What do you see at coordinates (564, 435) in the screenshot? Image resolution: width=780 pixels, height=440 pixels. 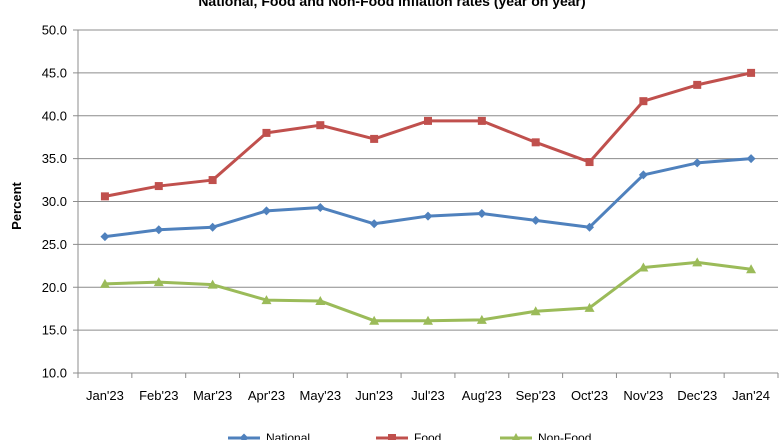 I see `legend-label: Non-Food` at bounding box center [564, 435].